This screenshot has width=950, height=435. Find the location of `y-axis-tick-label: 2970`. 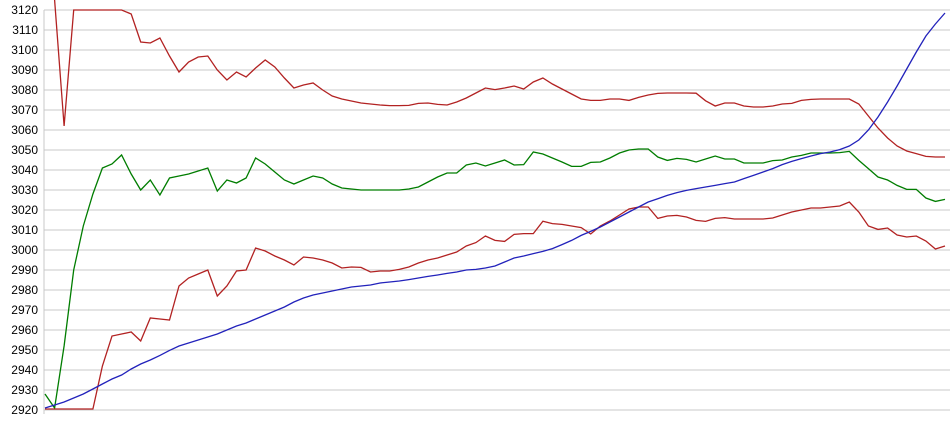

y-axis-tick-label: 2970 is located at coordinates (24, 310).